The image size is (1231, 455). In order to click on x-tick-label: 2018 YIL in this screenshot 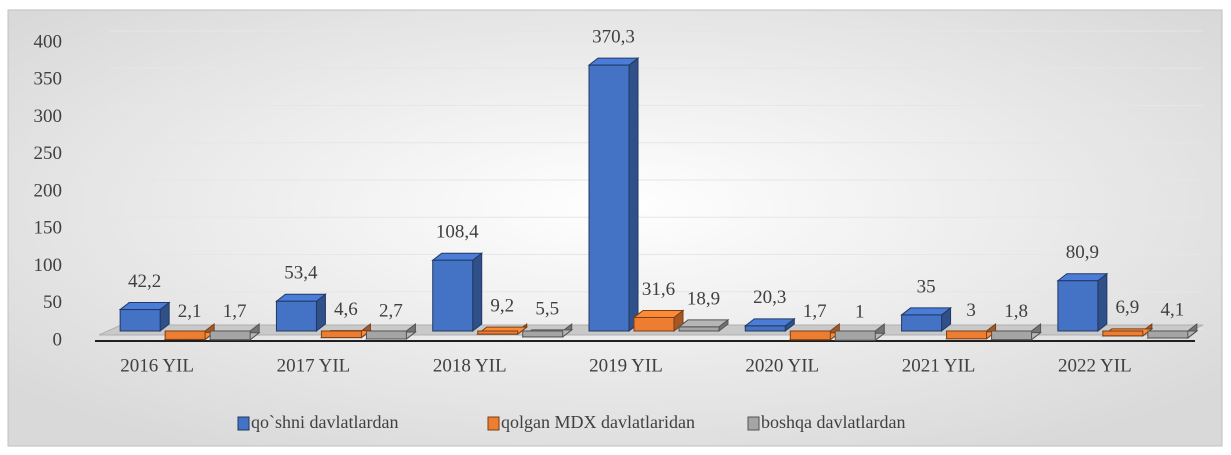, I will do `click(470, 365)`.